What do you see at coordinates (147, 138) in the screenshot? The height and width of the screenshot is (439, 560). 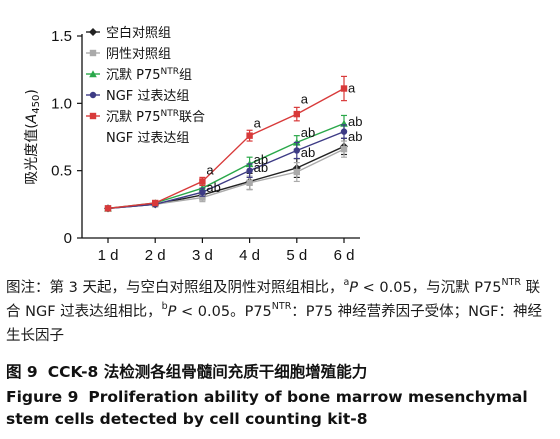 I see `legend-label-line2: NGF 过表达组` at bounding box center [147, 138].